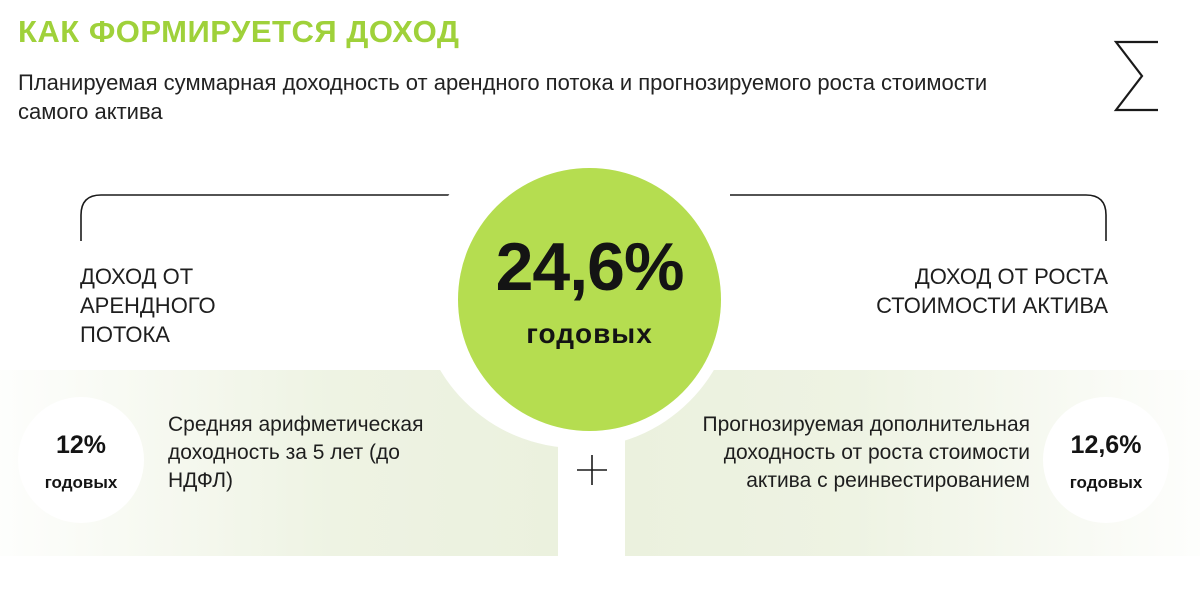  Describe the element at coordinates (81, 482) in the screenshot. I see `rental-yield-unit: годовых` at that location.